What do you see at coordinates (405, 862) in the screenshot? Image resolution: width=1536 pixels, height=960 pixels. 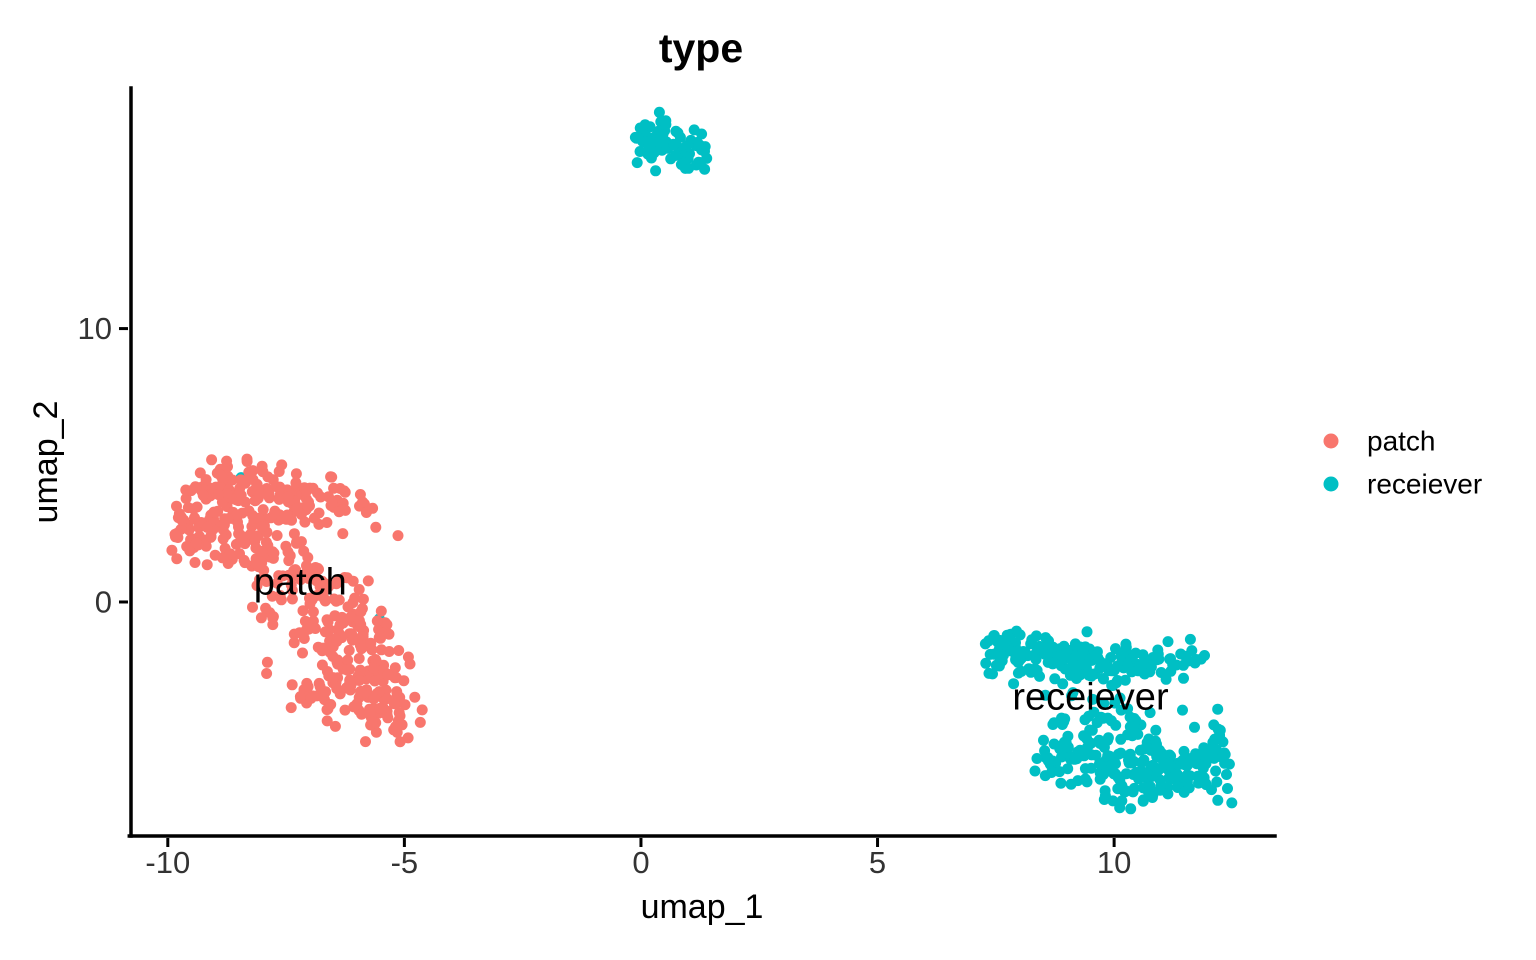 I see `x-tick-label: -5` at bounding box center [405, 862].